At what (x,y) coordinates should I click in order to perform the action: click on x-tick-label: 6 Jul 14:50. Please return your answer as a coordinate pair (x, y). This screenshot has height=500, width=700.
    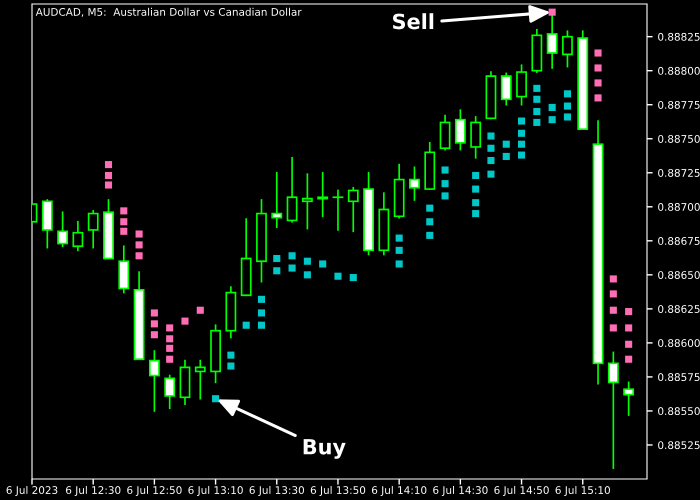
    Looking at the image, I should click on (521, 491).